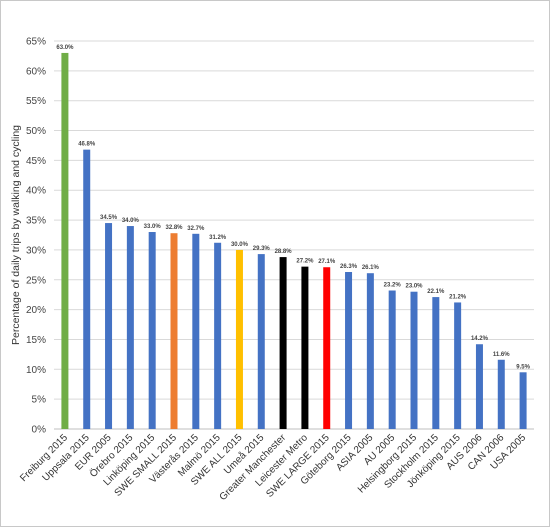 This screenshot has width=550, height=527. What do you see at coordinates (36, 236) in the screenshot?
I see `y-axis-ticks: 0% 5% 10% 15% 20% 25% 30% 35% 40% 45% 50% 55% 60% 65%` at bounding box center [36, 236].